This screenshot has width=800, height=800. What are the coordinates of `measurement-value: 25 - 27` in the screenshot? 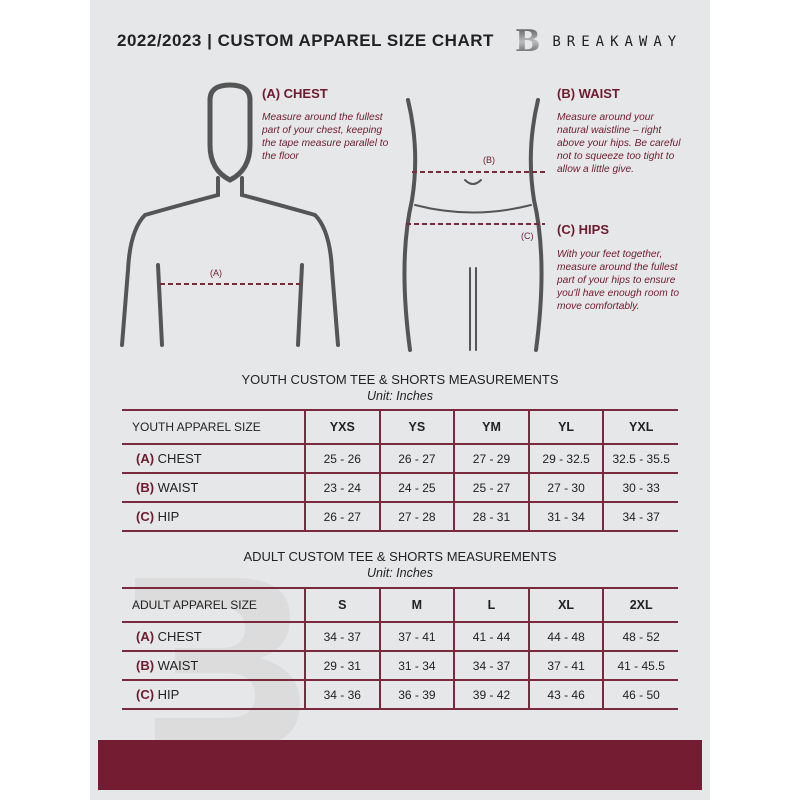 It's located at (492, 488).